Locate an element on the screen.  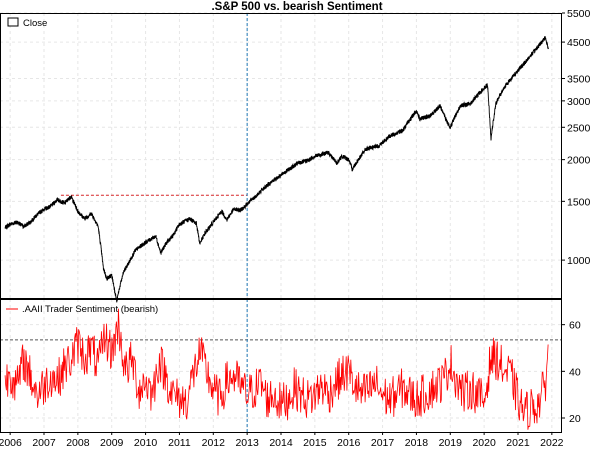
x-tick-label: 2012 is located at coordinates (214, 443).